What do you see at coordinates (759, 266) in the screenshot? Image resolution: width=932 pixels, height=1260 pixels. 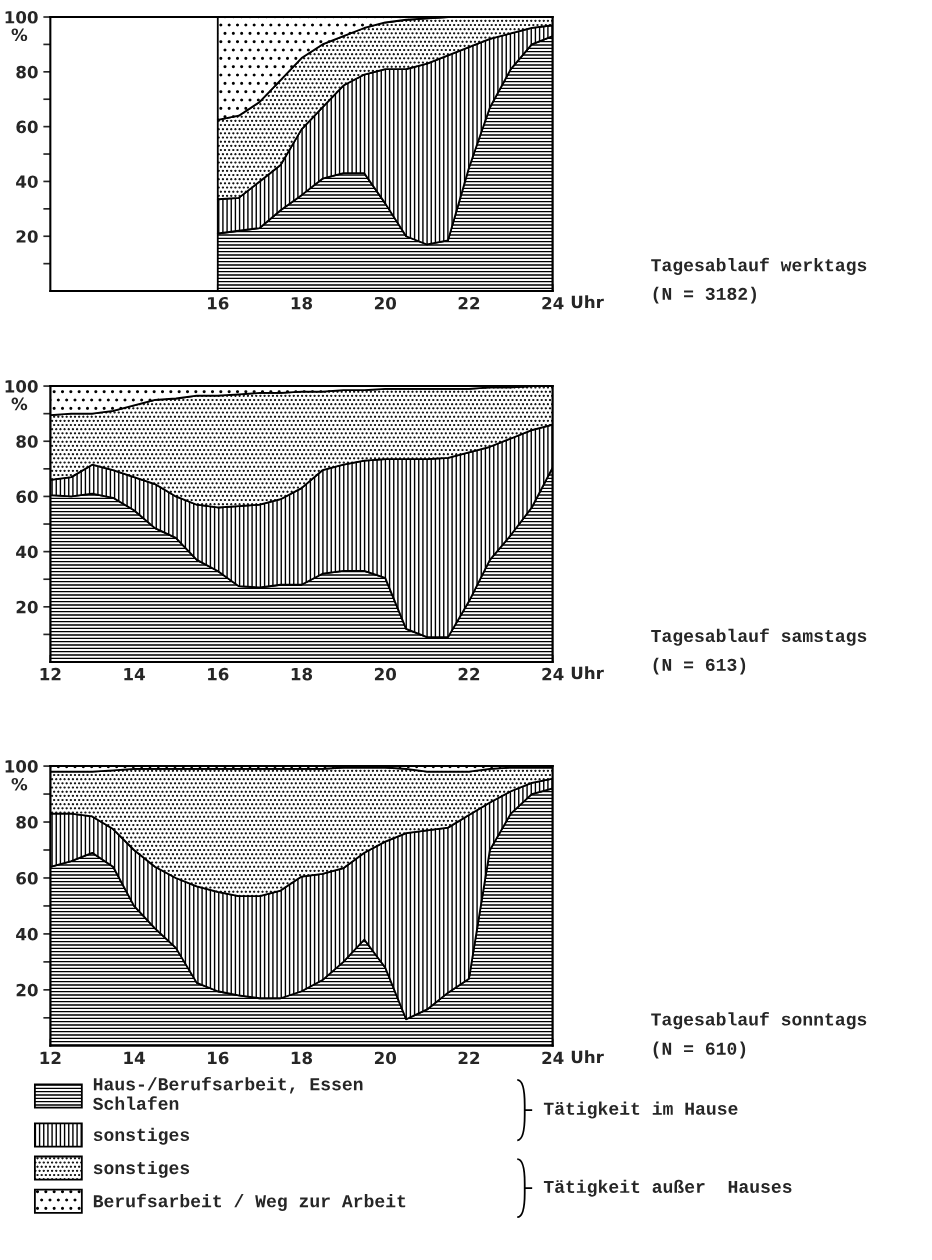 I see `text: Tagesablauf werktags` at bounding box center [759, 266].